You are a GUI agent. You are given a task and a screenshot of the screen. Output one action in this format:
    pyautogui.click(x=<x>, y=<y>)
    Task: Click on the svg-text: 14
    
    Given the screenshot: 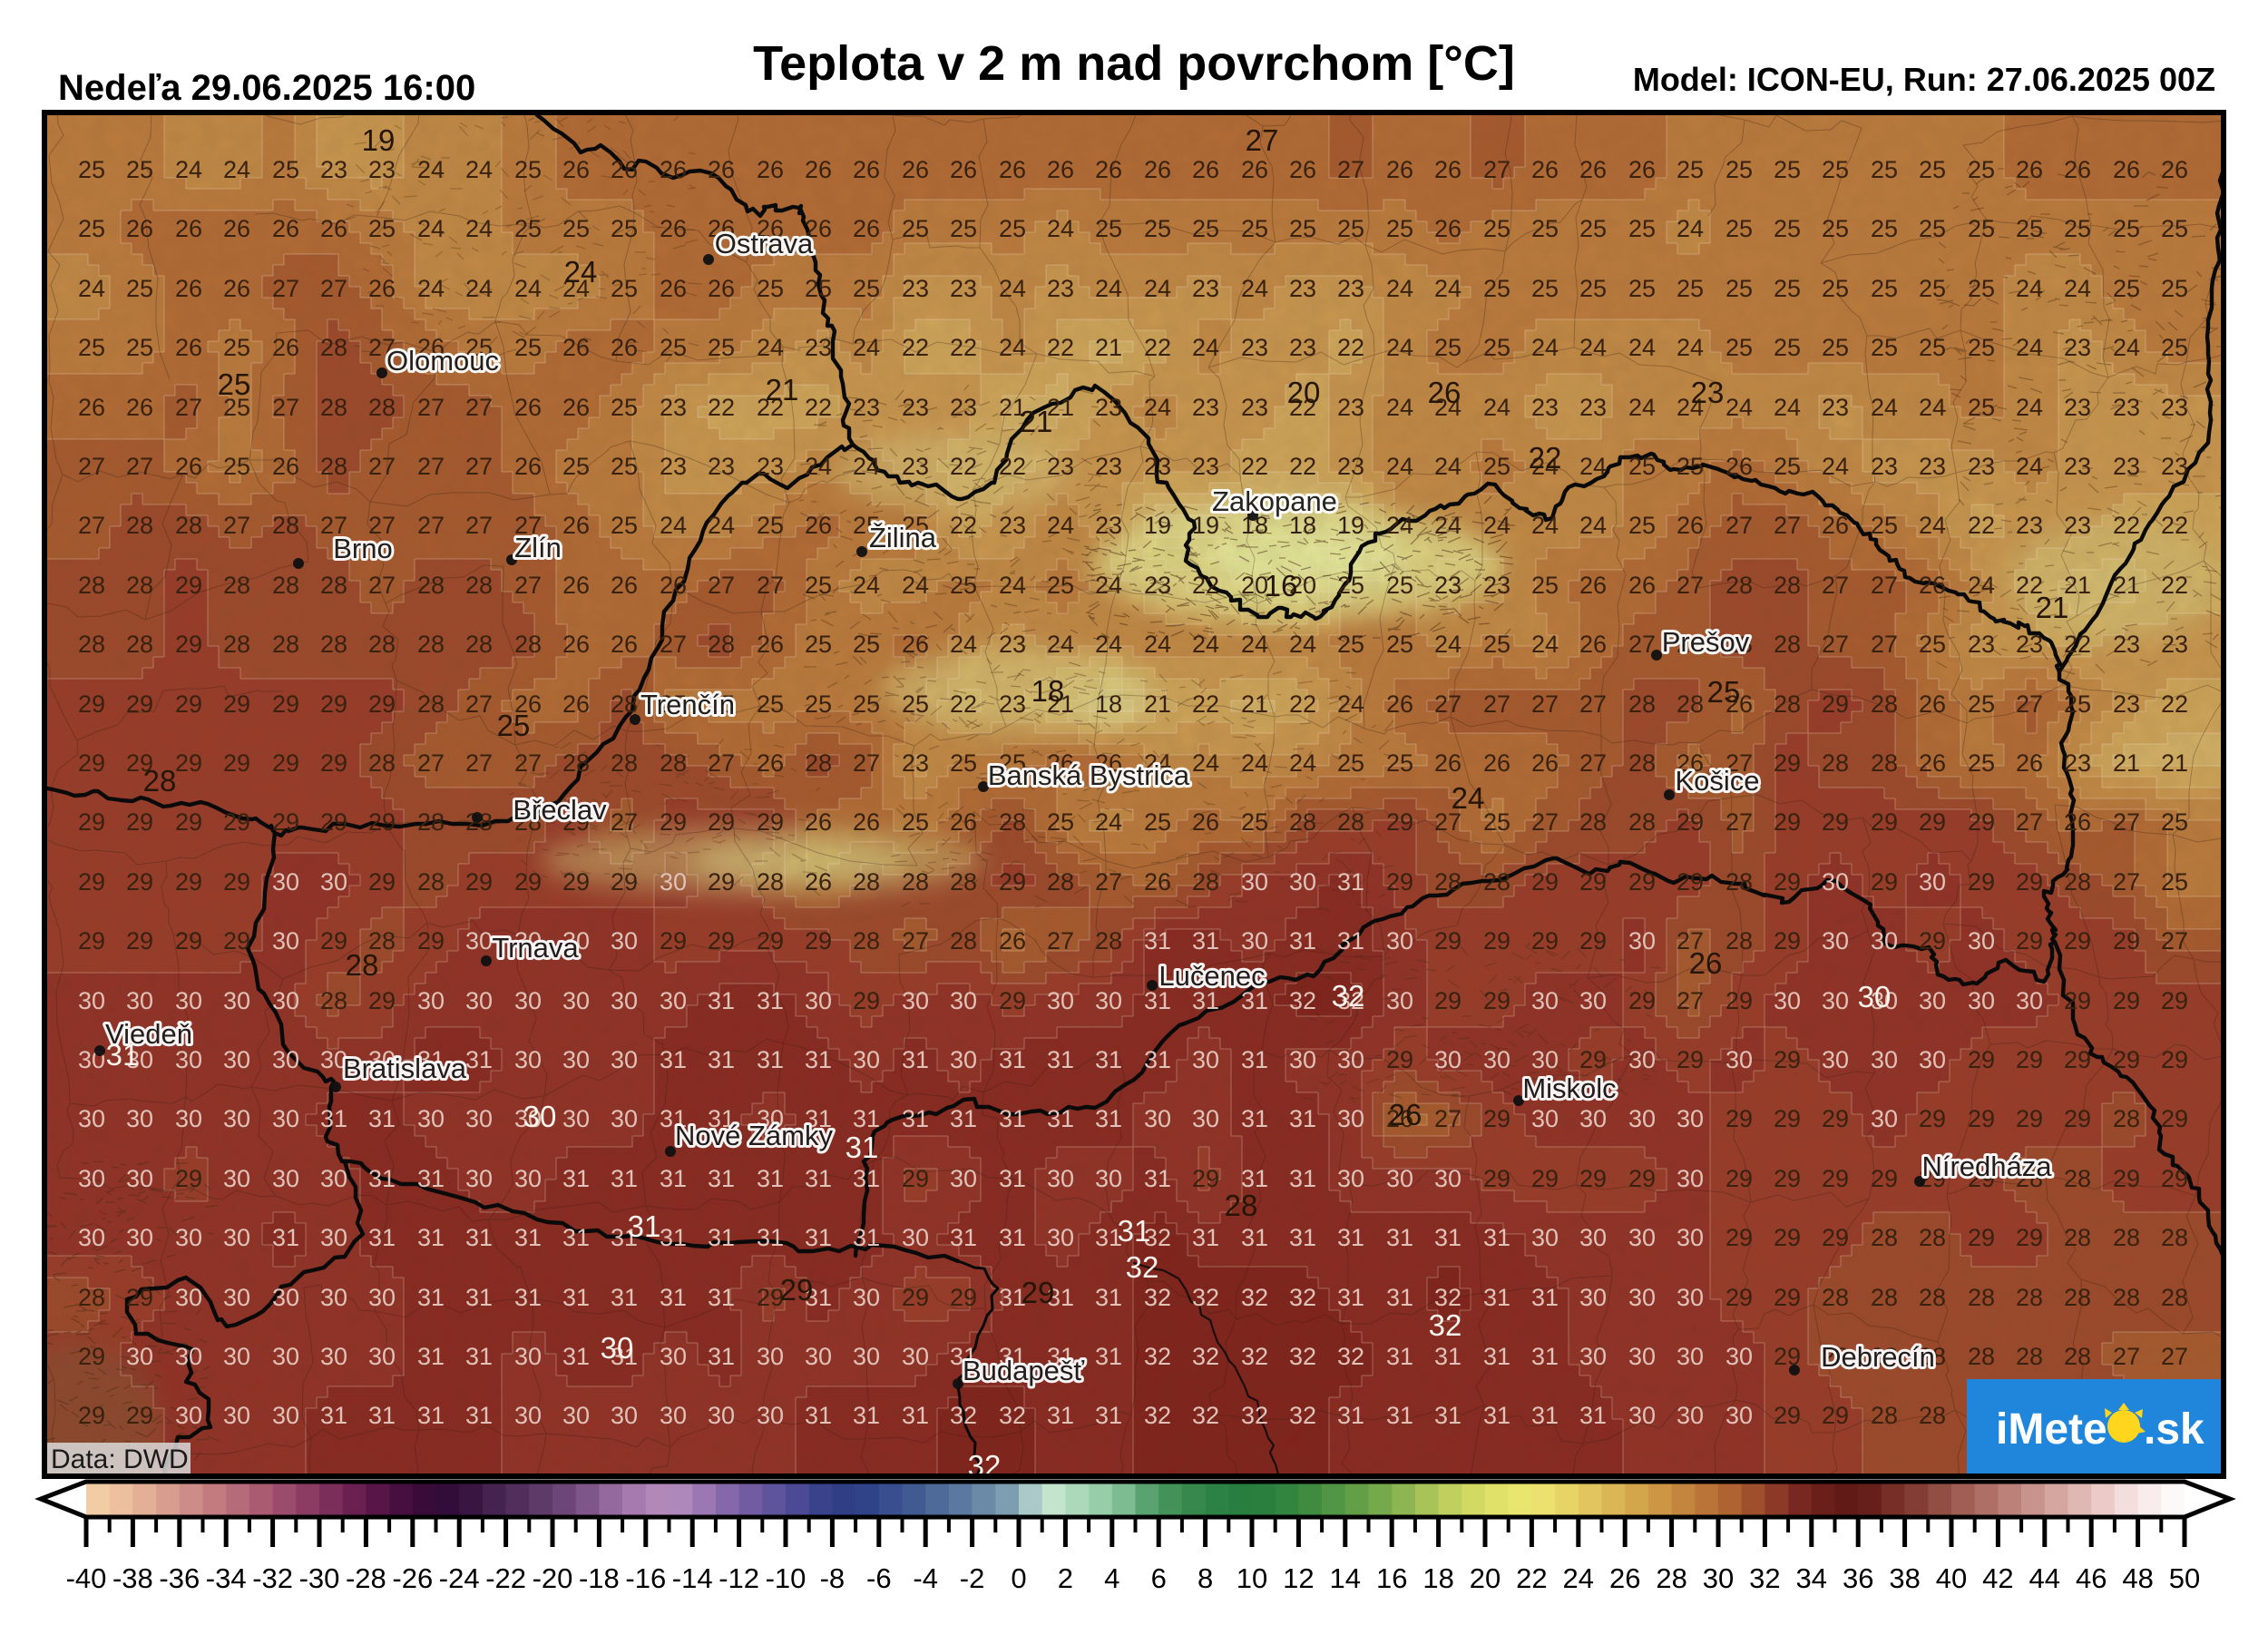 What is the action you would take?
    pyautogui.click(x=1345, y=1578)
    